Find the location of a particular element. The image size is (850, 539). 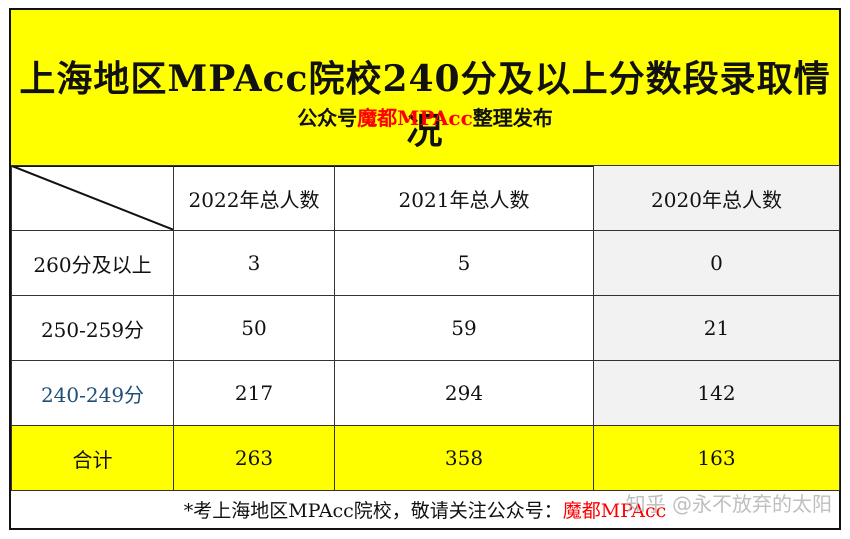

row-label: 250-259分 is located at coordinates (92, 328).